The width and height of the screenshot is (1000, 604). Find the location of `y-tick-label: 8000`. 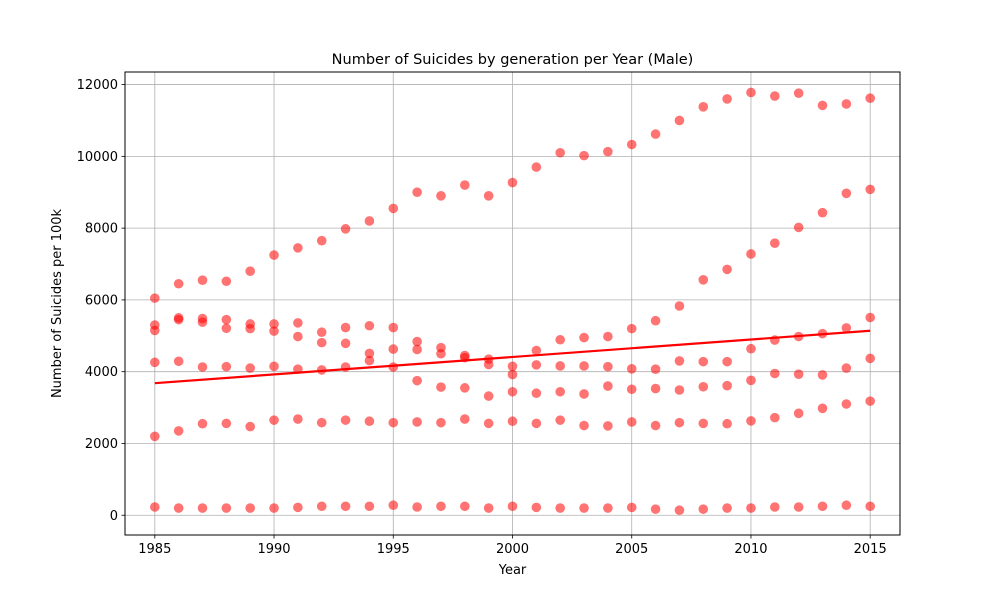

y-tick-label: 8000 is located at coordinates (101, 229).